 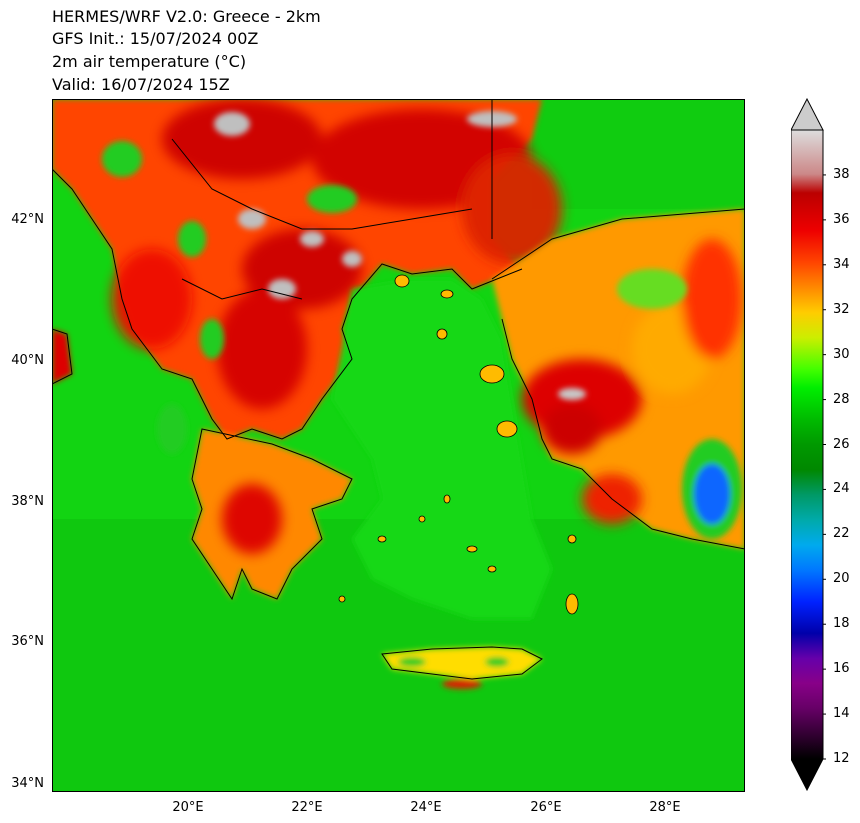 I want to click on colorbar-tick-label: 20, so click(x=841, y=579).